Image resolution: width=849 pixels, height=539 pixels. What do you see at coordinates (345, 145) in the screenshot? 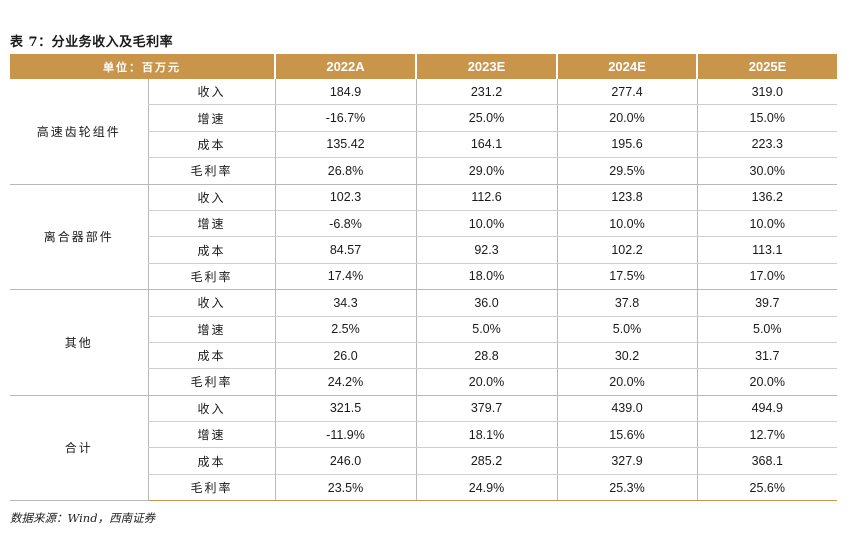
I see `value-cell: 135.42` at bounding box center [345, 145].